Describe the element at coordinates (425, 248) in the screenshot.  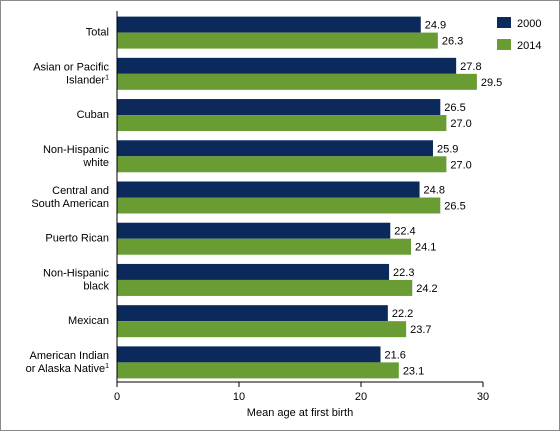
I see `value-label-2014-5: 24.1` at that location.